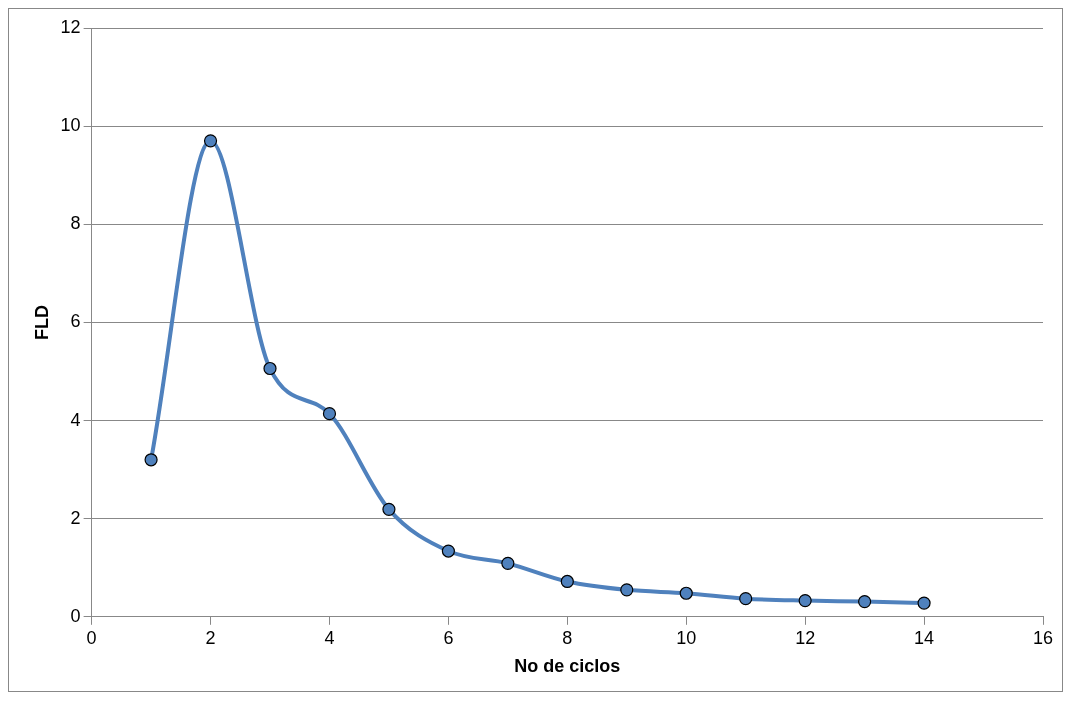 The height and width of the screenshot is (702, 1073). I want to click on x-tick-label: 10, so click(686, 637).